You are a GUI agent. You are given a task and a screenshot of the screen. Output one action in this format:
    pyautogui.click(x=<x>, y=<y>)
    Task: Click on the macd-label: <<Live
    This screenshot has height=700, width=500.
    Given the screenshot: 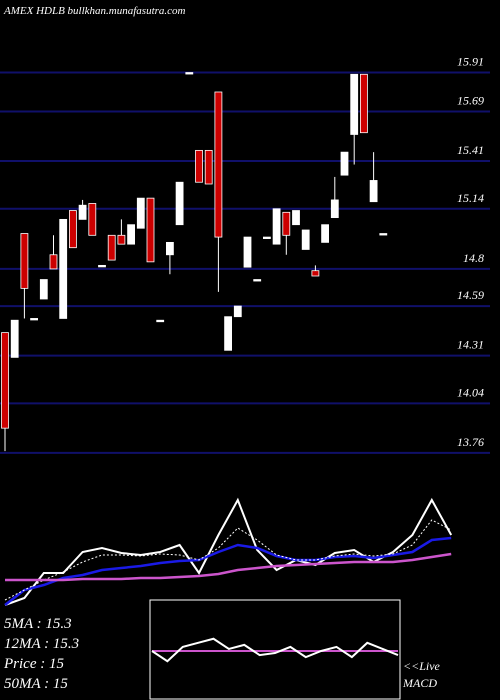 What is the action you would take?
    pyautogui.click(x=422, y=666)
    